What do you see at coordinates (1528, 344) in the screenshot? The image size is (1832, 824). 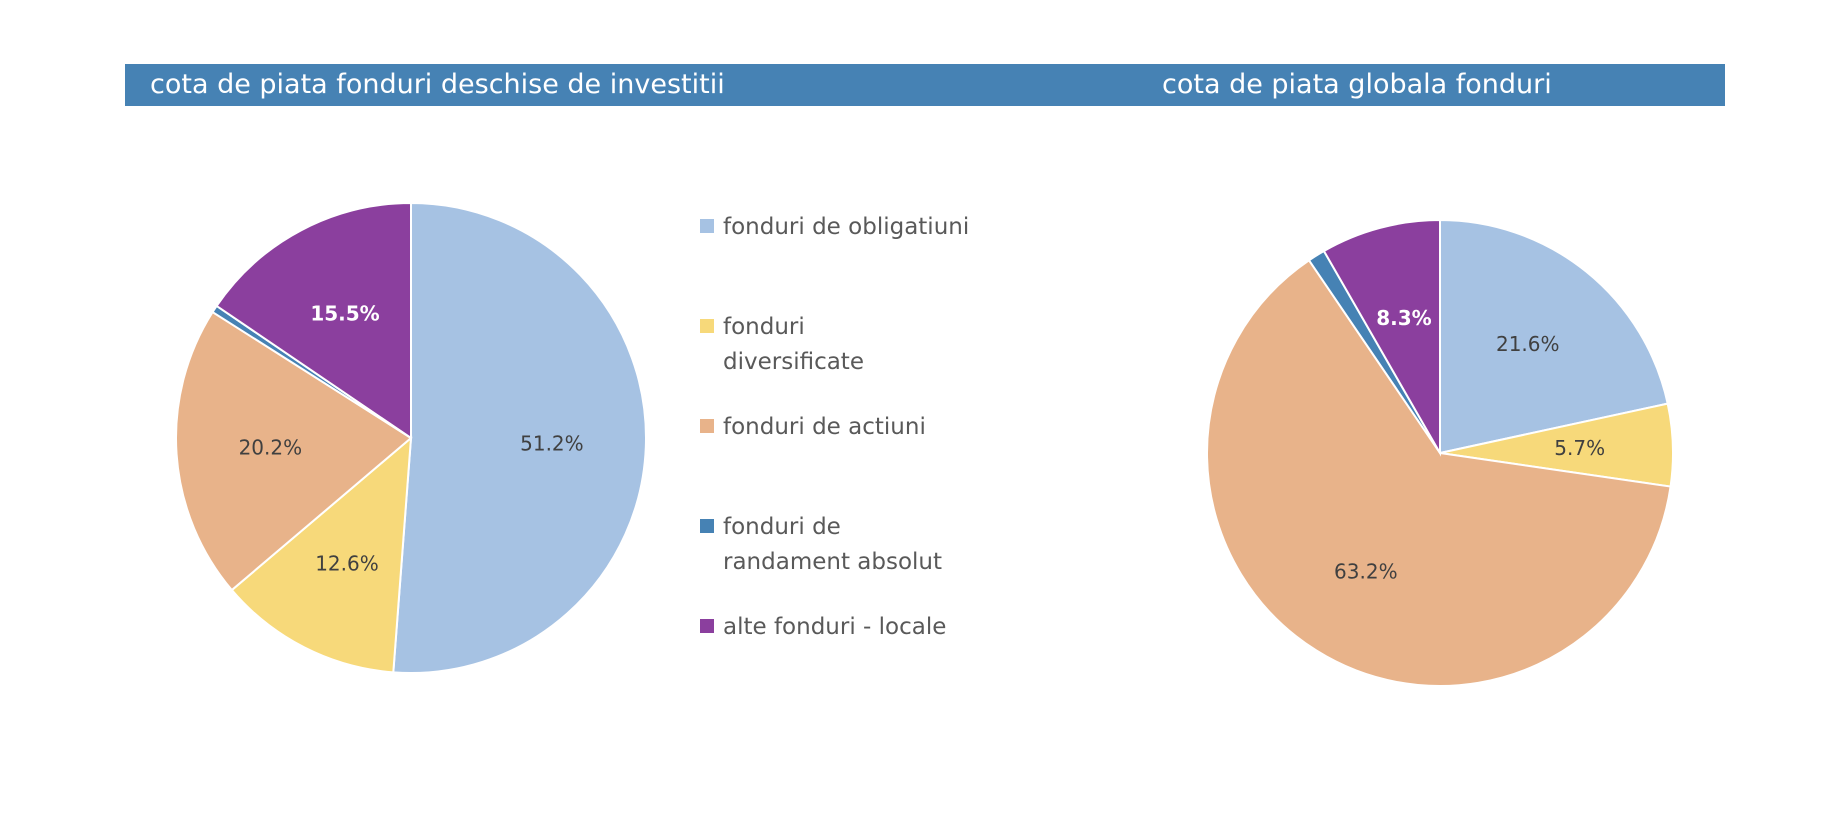 I see `data-label: 21.6%` at bounding box center [1528, 344].